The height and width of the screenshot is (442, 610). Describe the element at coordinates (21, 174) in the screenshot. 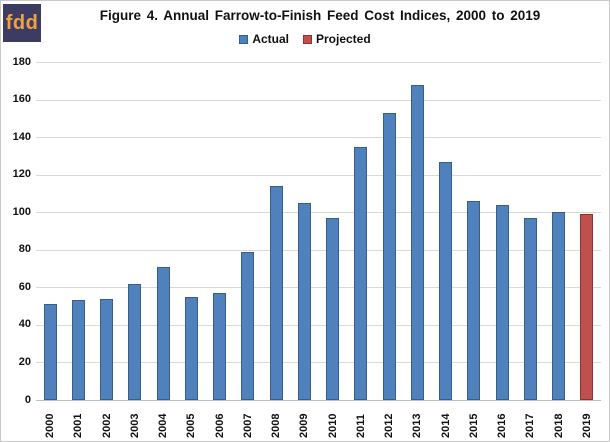

I see `y-tick-label: 120` at that location.